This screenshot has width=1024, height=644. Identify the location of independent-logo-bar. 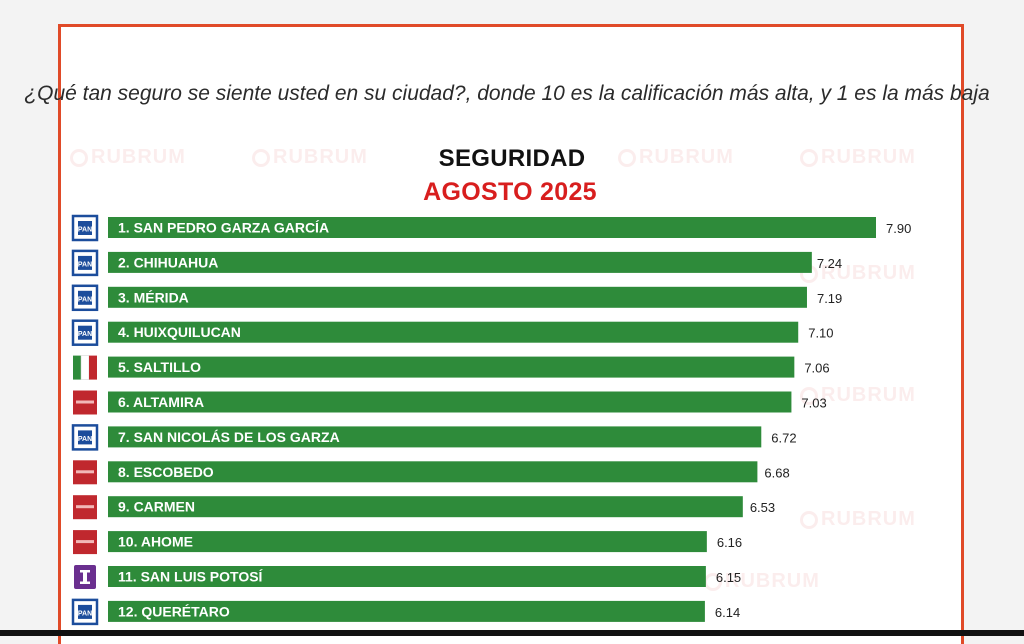
(85, 577).